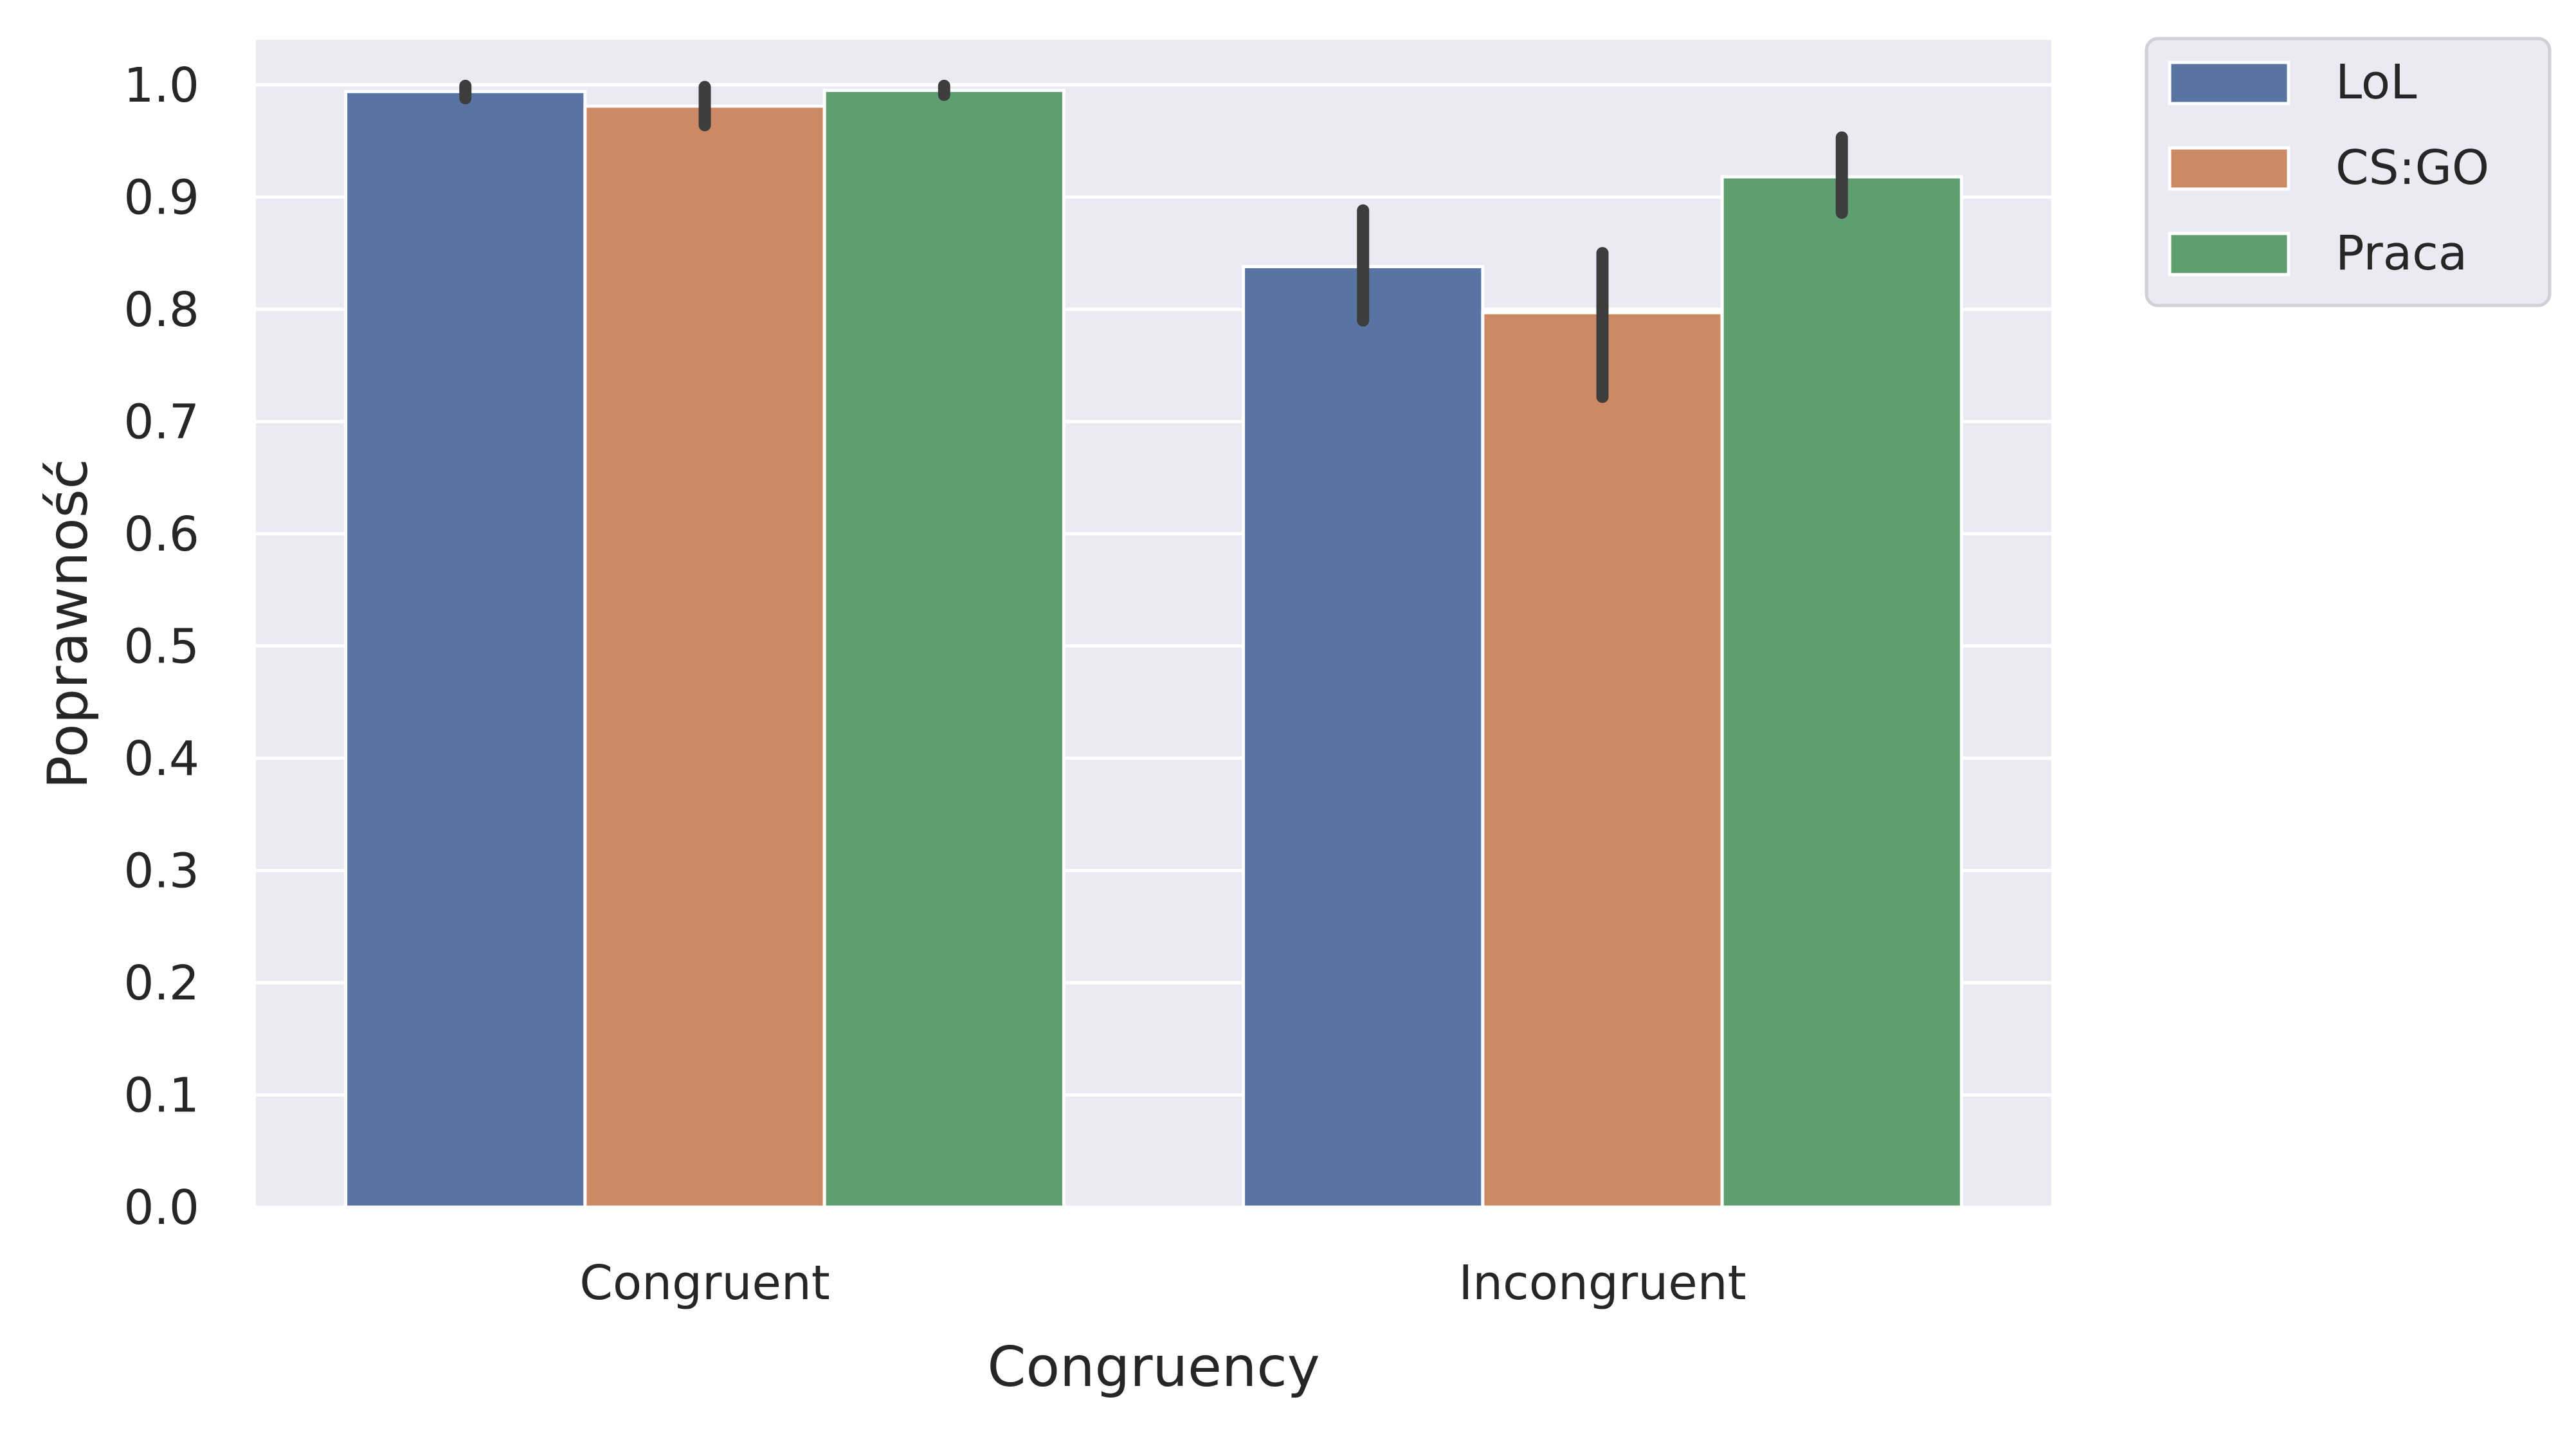 This screenshot has width=2576, height=1431. What do you see at coordinates (161, 983) in the screenshot?
I see `y-tick-label: 0.2` at bounding box center [161, 983].